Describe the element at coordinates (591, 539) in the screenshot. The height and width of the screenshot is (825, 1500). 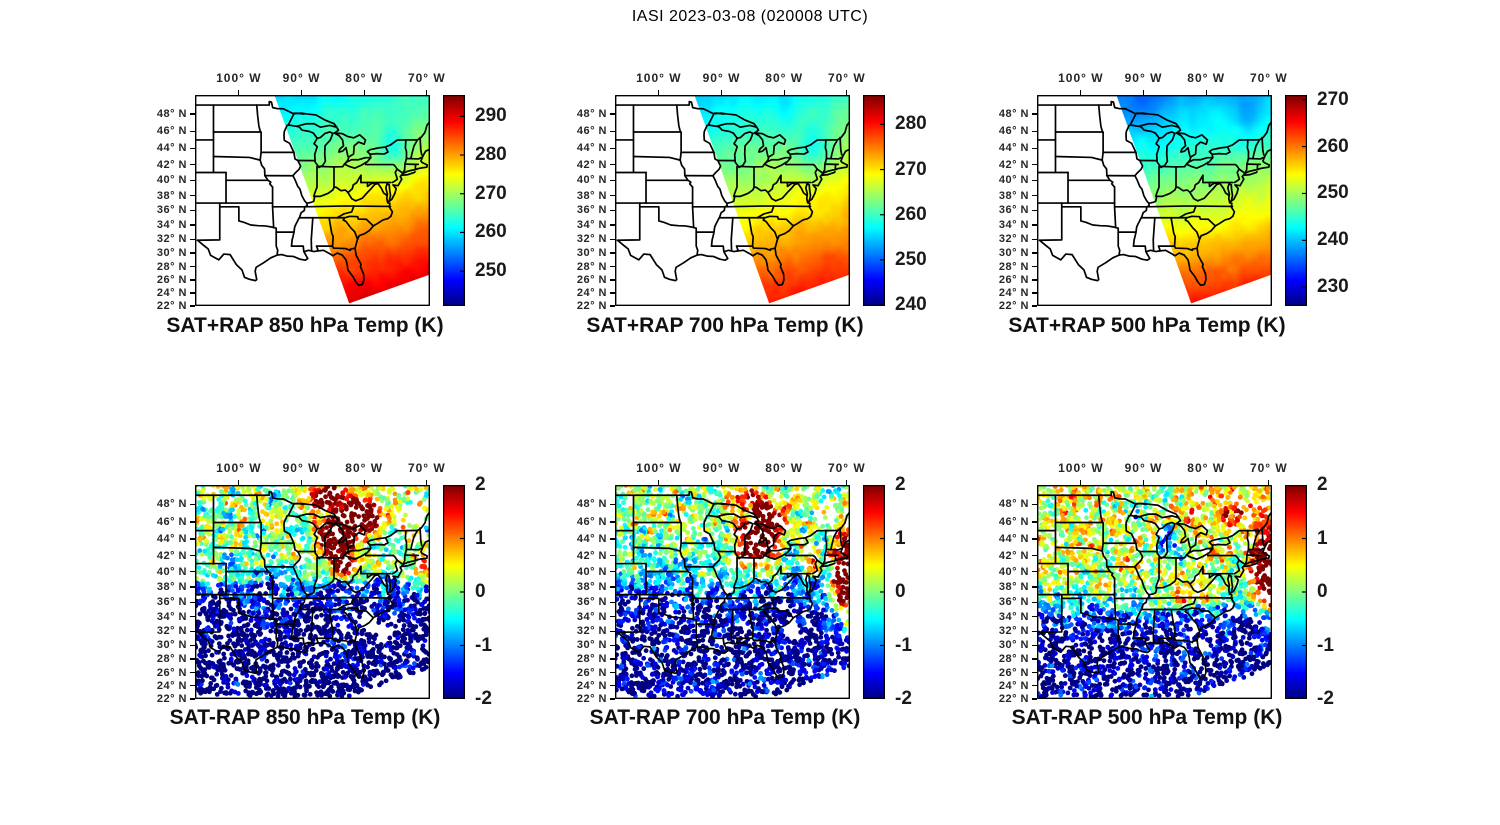
I see `lat-tick-label: 44° N` at that location.